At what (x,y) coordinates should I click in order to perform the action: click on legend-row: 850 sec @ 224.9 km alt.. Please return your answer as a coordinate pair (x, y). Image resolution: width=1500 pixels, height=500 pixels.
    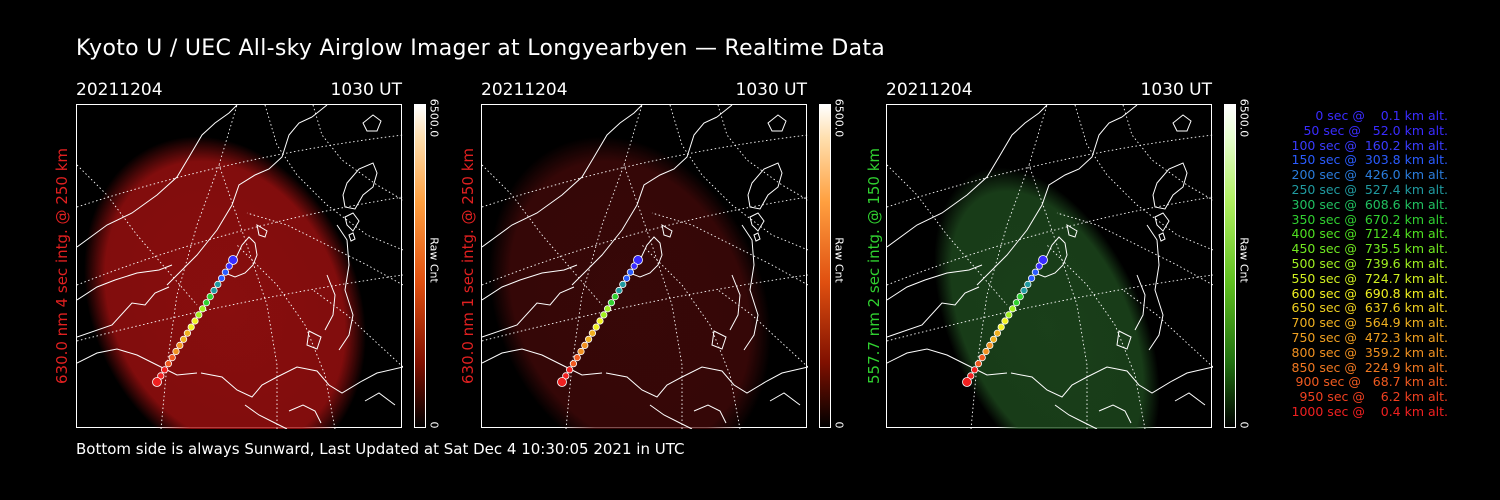
    Looking at the image, I should click on (1368, 367).